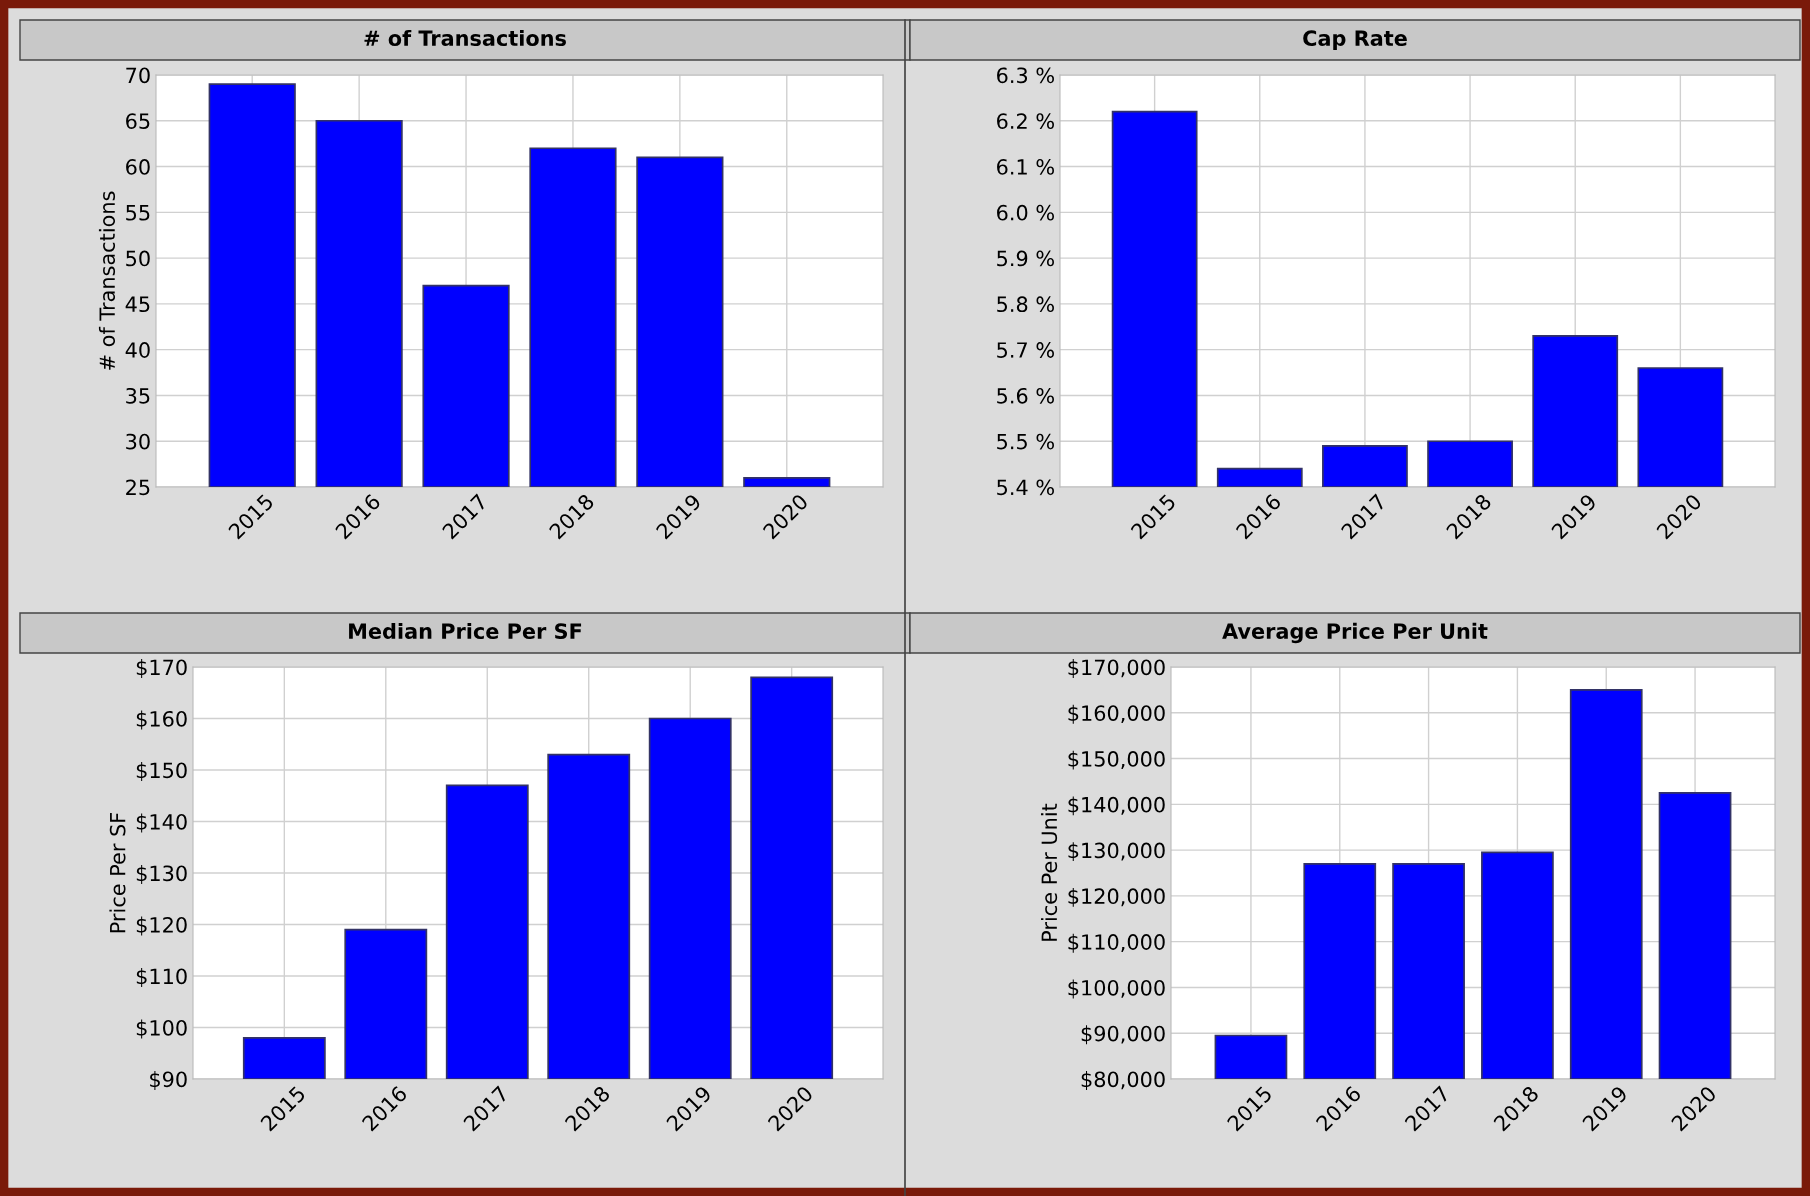 The image size is (1810, 1196). What do you see at coordinates (168, 1080) in the screenshot?
I see `y-tick-label: $90` at bounding box center [168, 1080].